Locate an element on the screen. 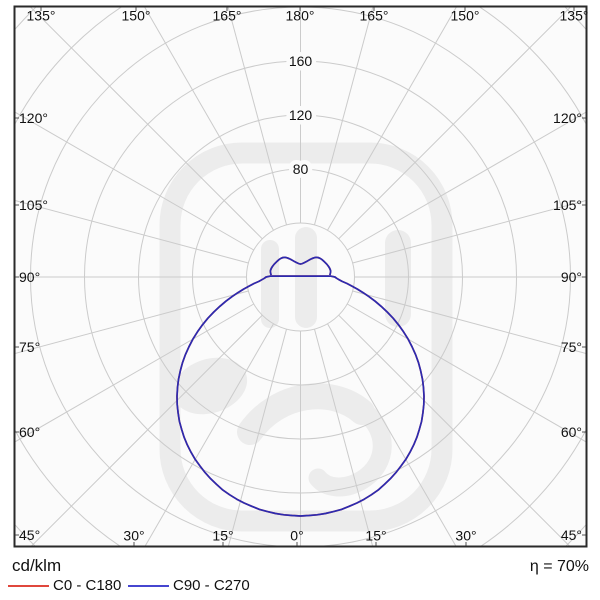 The height and width of the screenshot is (600, 600). ring-label: 120 is located at coordinates (301, 115).